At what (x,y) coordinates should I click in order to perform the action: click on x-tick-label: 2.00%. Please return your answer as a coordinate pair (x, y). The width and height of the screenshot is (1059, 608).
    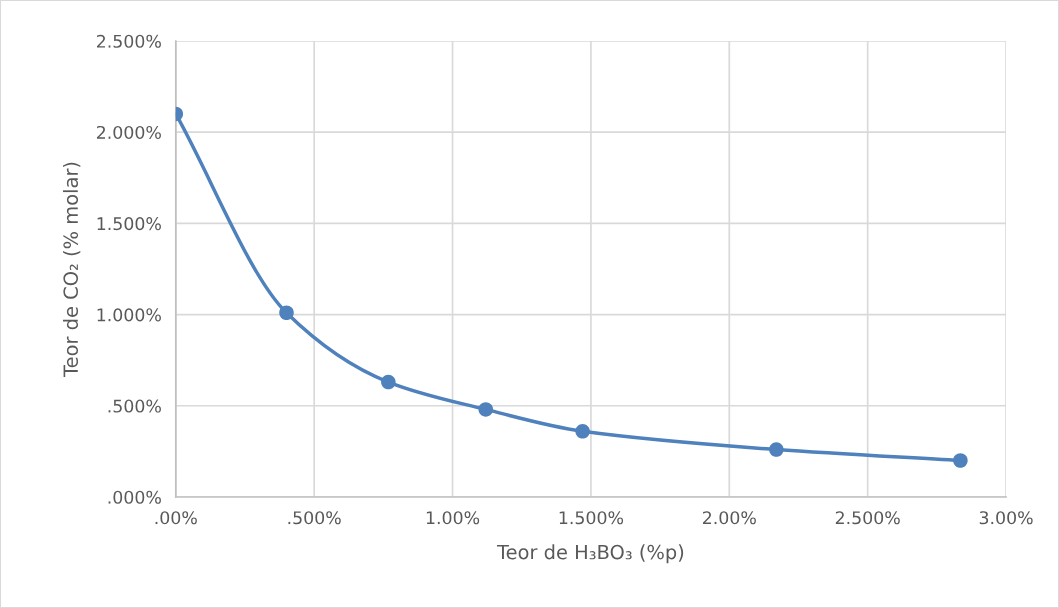
    Looking at the image, I should click on (729, 518).